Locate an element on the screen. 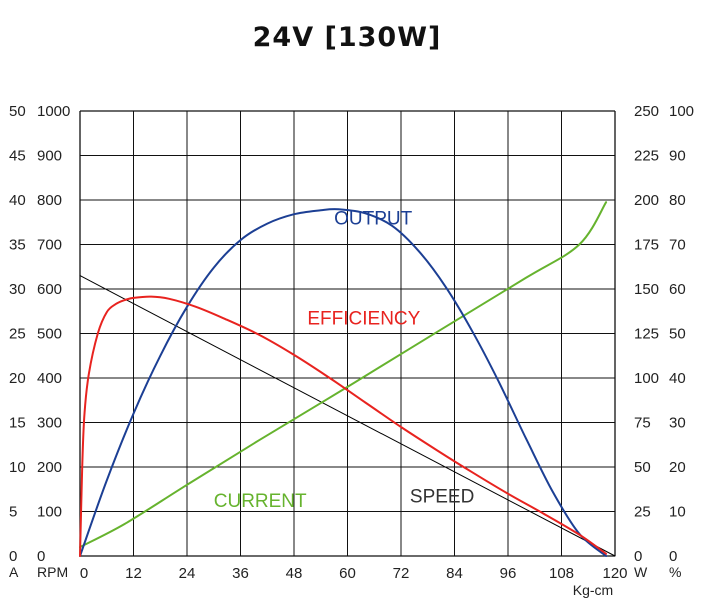 Image resolution: width=705 pixels, height=600 pixels. current-unit-label: A is located at coordinates (14, 572).